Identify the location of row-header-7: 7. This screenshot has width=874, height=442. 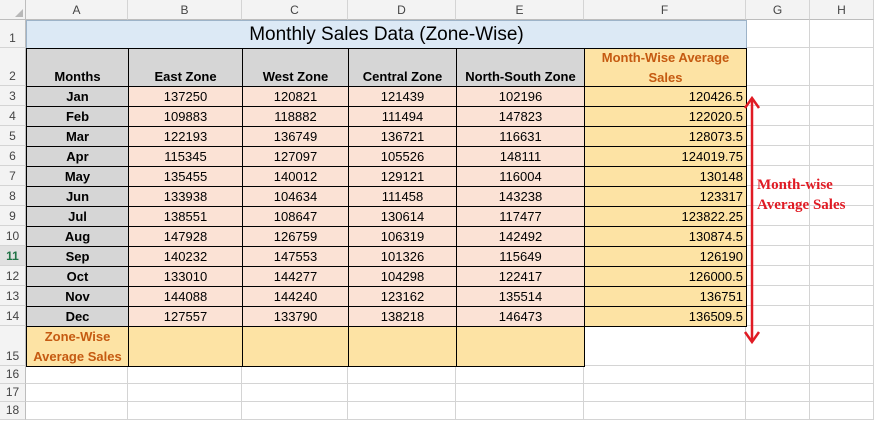
(13, 176).